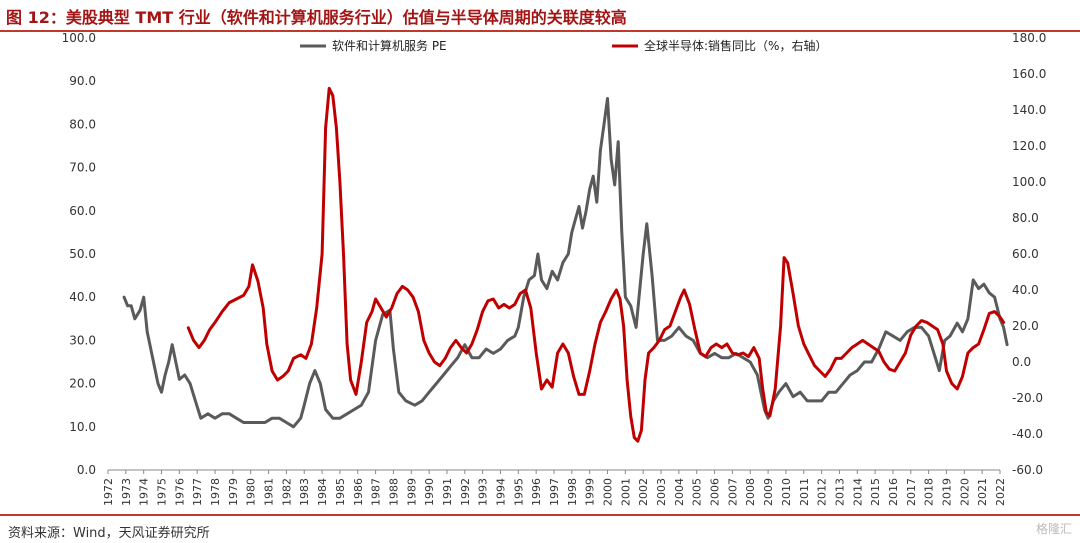 Image resolution: width=1080 pixels, height=543 pixels. Describe the element at coordinates (1025, 290) in the screenshot. I see `right-tick-label: 40.0` at that location.